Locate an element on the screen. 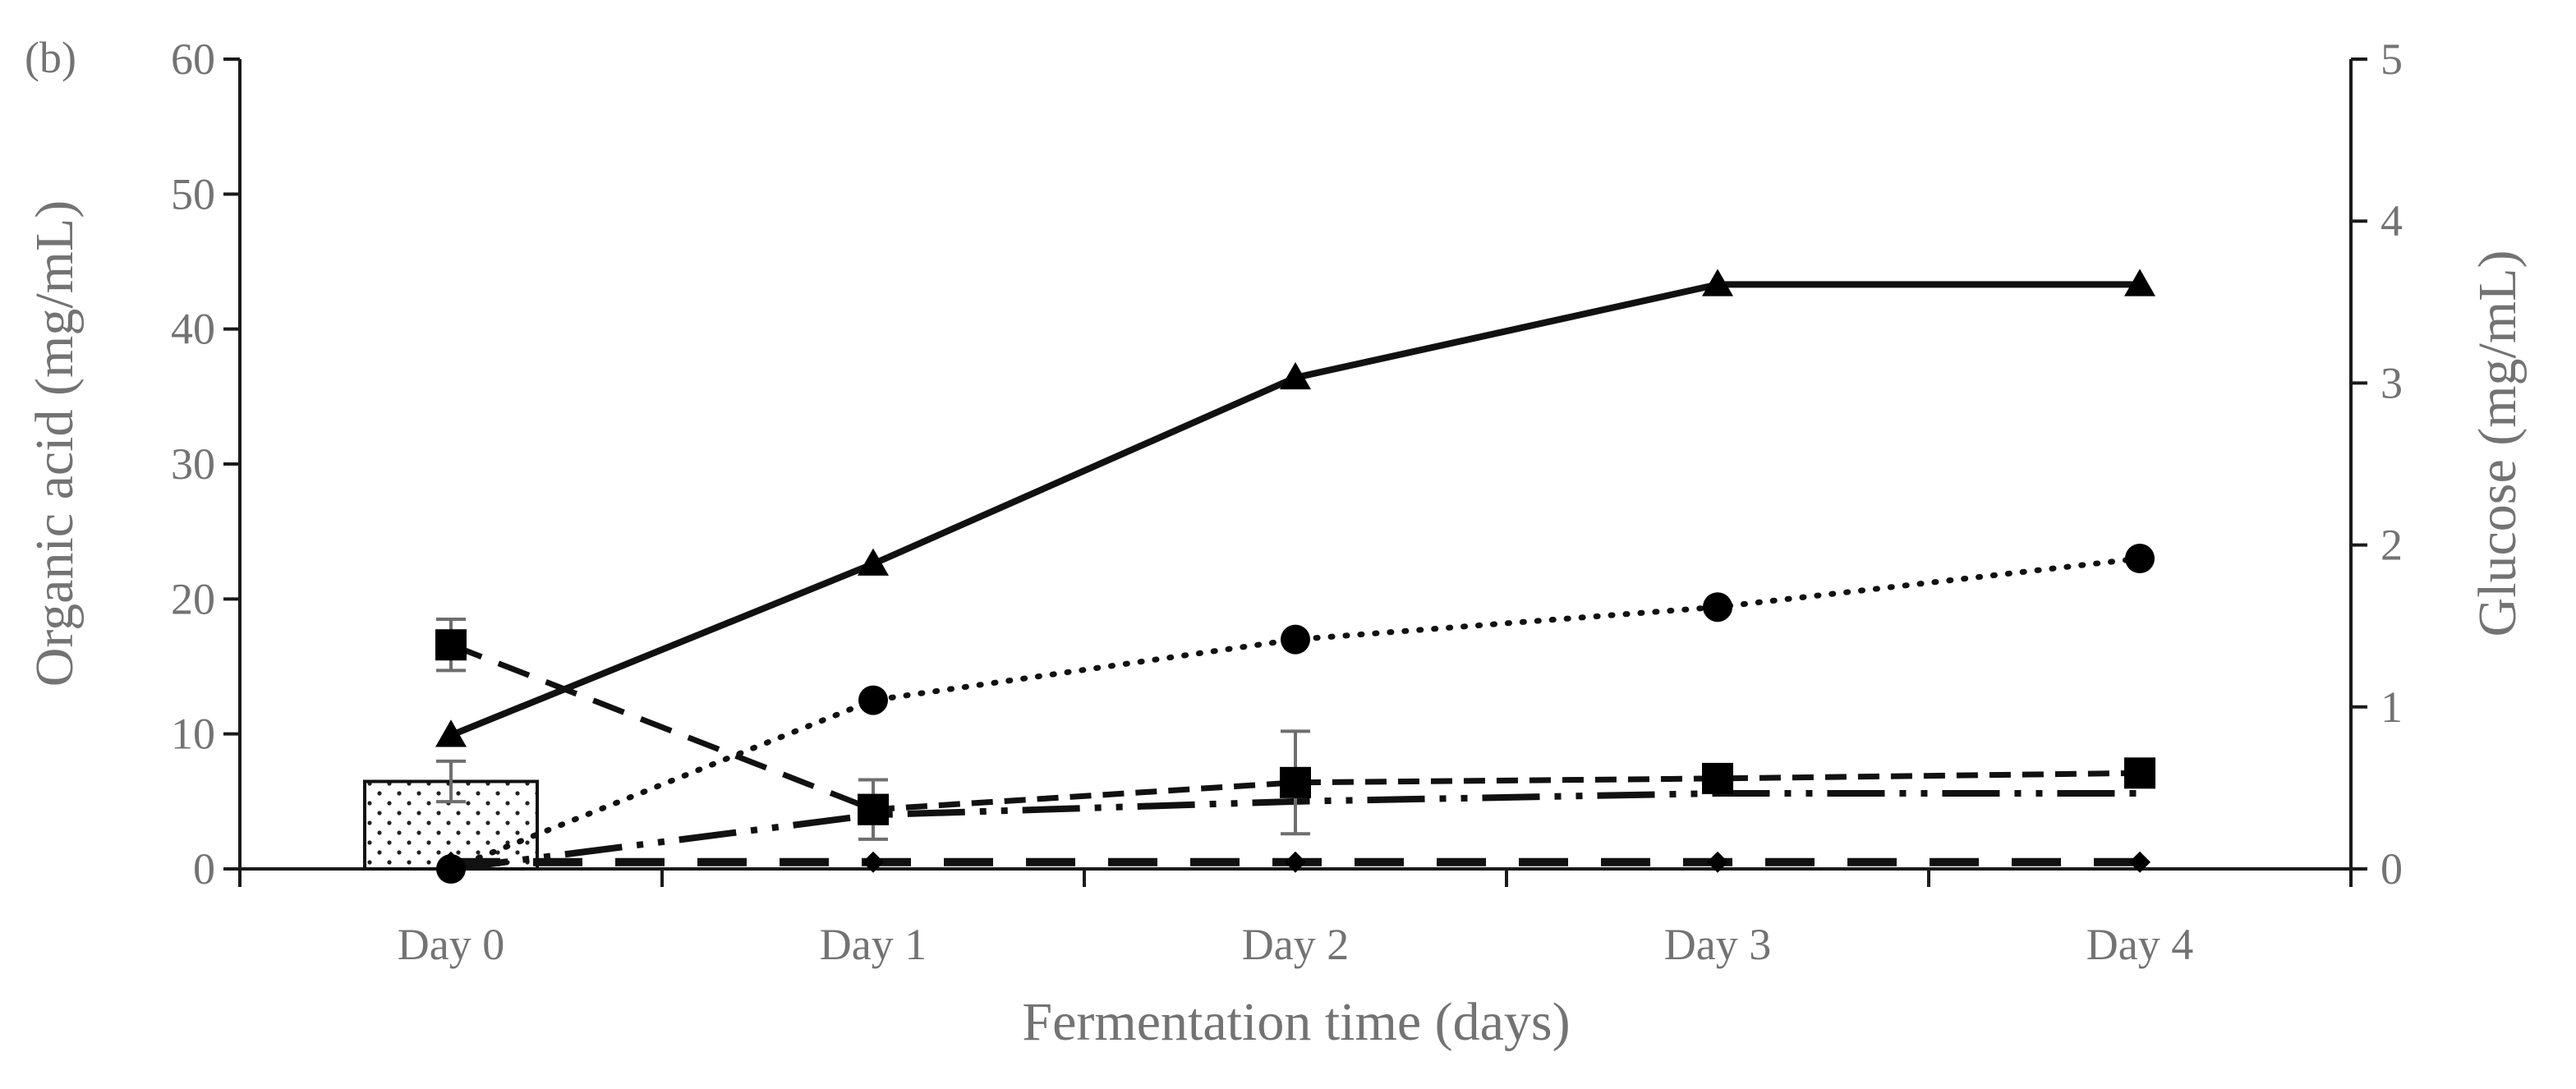 This screenshot has width=2576, height=1089. right-tick-label: 5 is located at coordinates (2391, 59).